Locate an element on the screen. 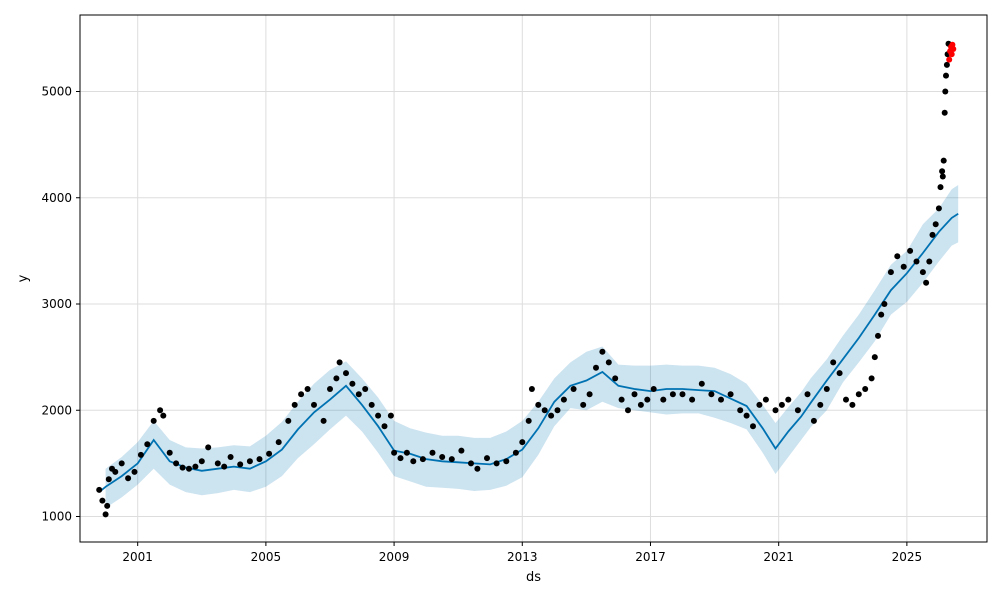 This screenshot has width=1000, height=600. y-tick-label: 2000 is located at coordinates (56, 410).